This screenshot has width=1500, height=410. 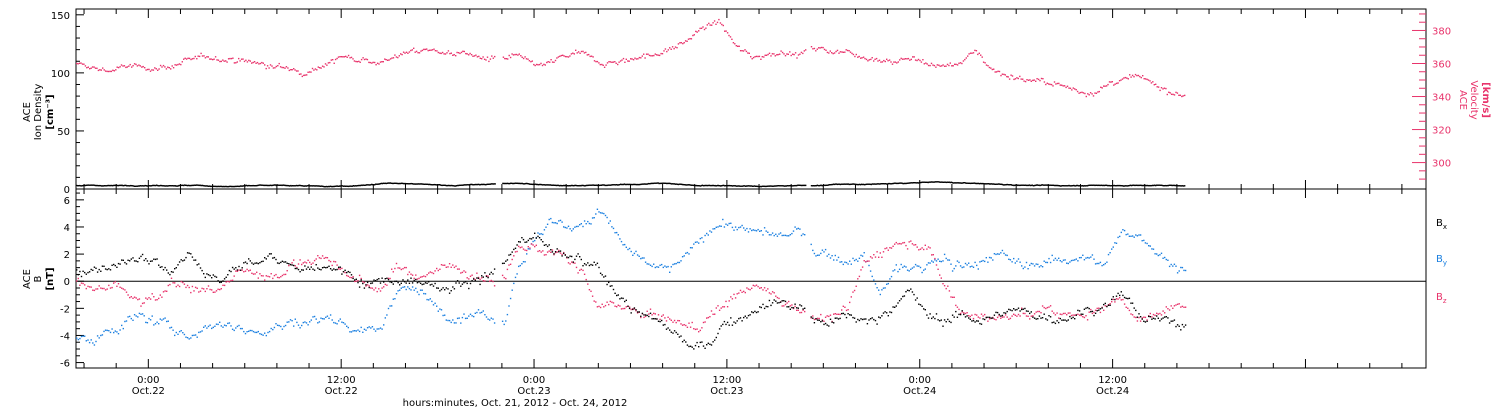 I want to click on b-axis-label-line1: ACE, so click(x=27, y=279).